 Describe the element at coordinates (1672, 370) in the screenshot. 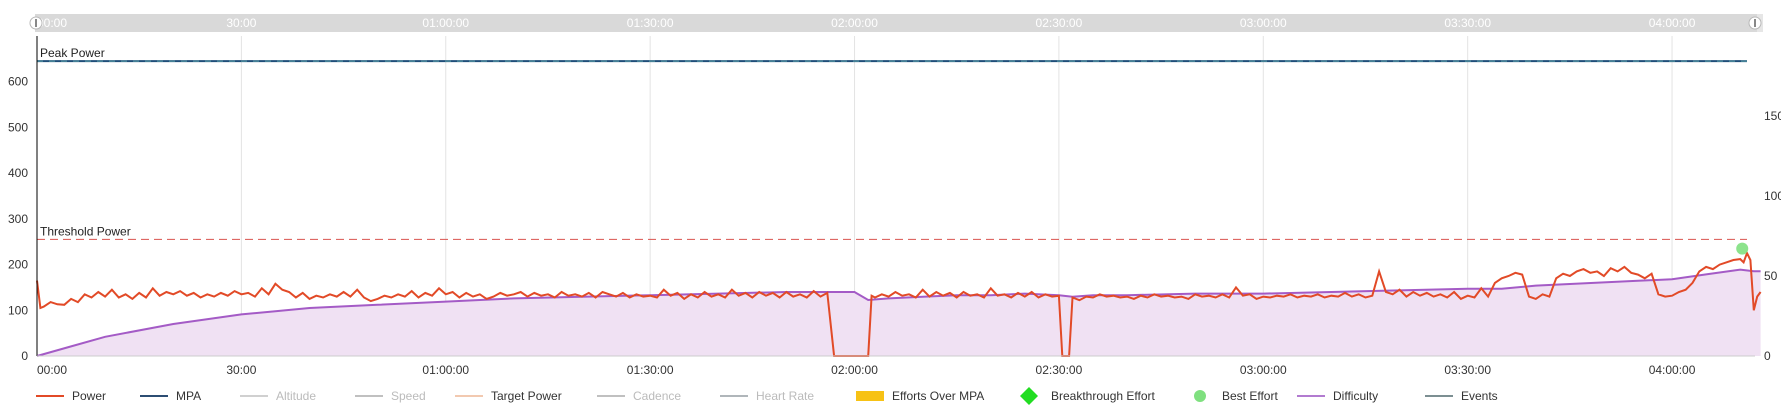

I see `x-tick-label: 04:00:00` at that location.